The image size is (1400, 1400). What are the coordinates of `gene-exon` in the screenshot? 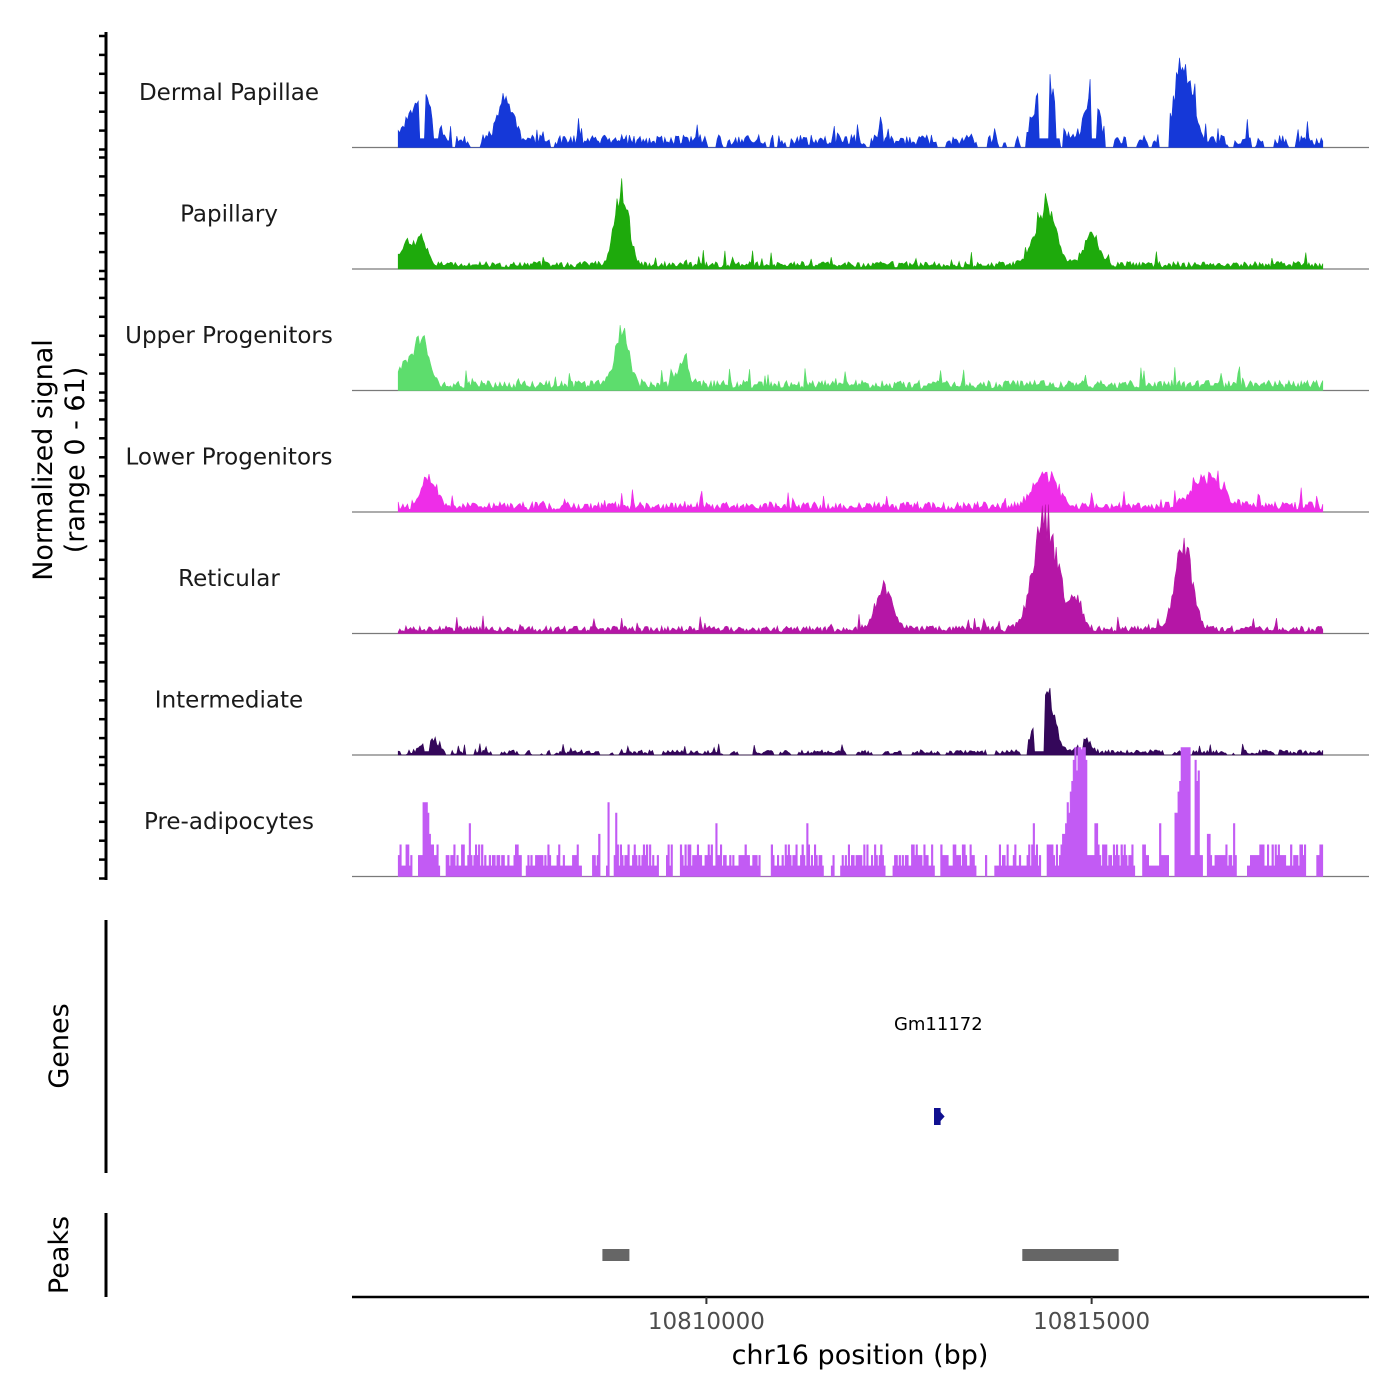 It's located at (937, 1116).